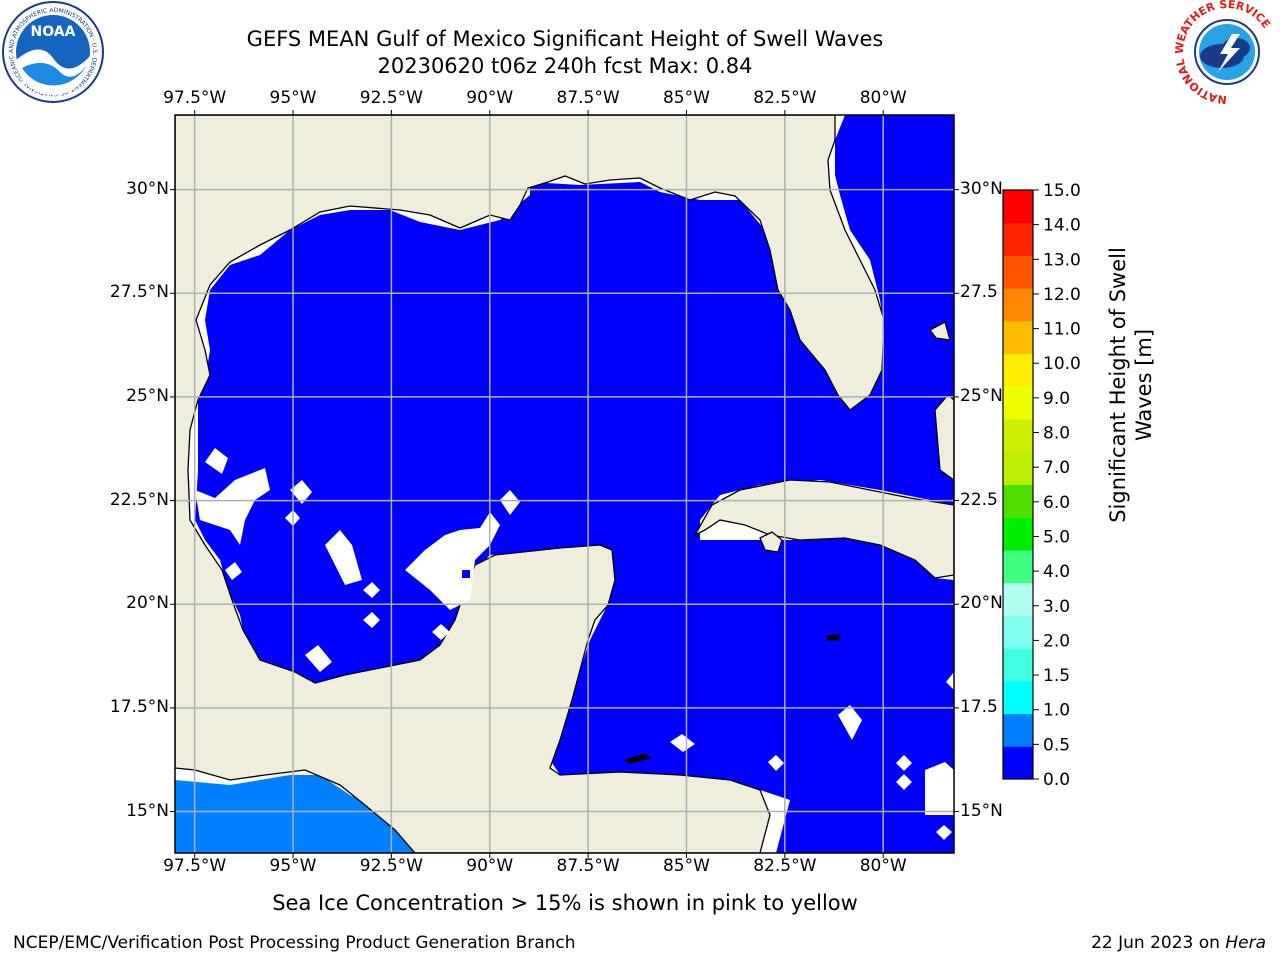 This screenshot has height=960, width=1280. What do you see at coordinates (1056, 468) in the screenshot?
I see `colorbar-tick-label: 7.0` at bounding box center [1056, 468].